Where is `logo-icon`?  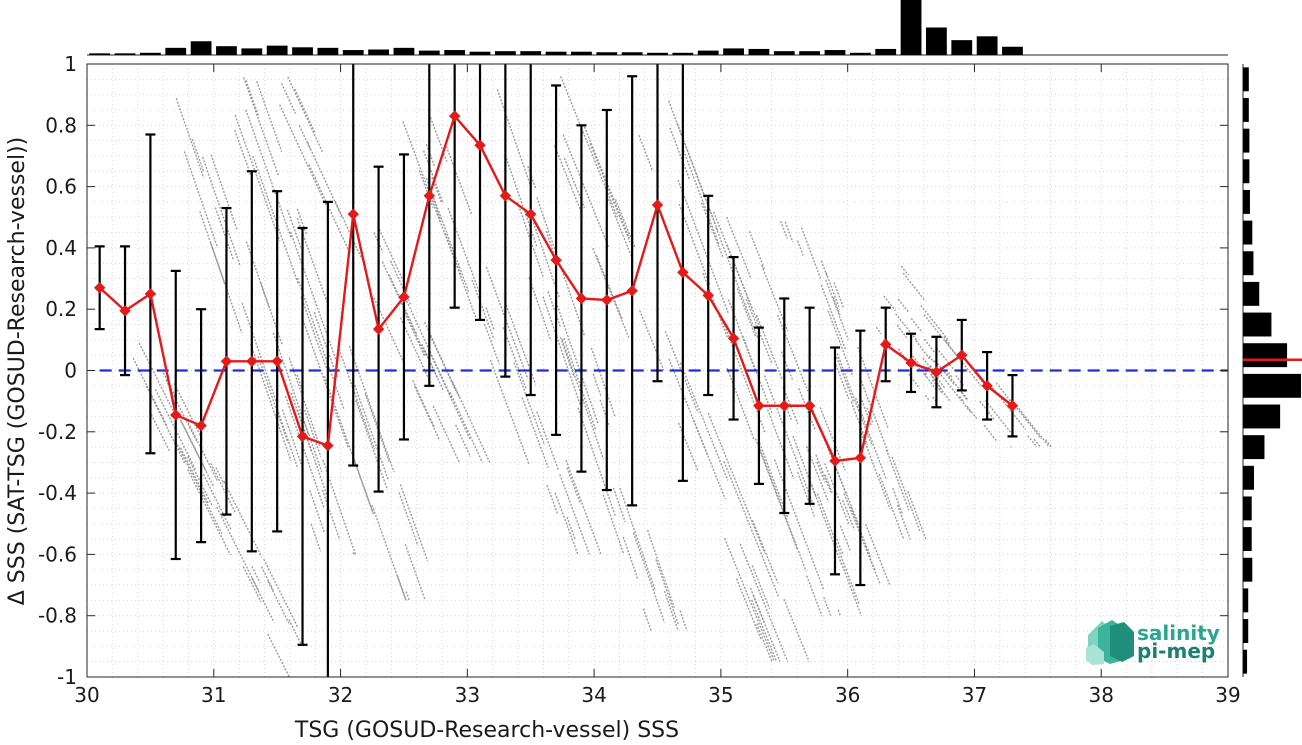
logo-icon is located at coordinates (1110, 642).